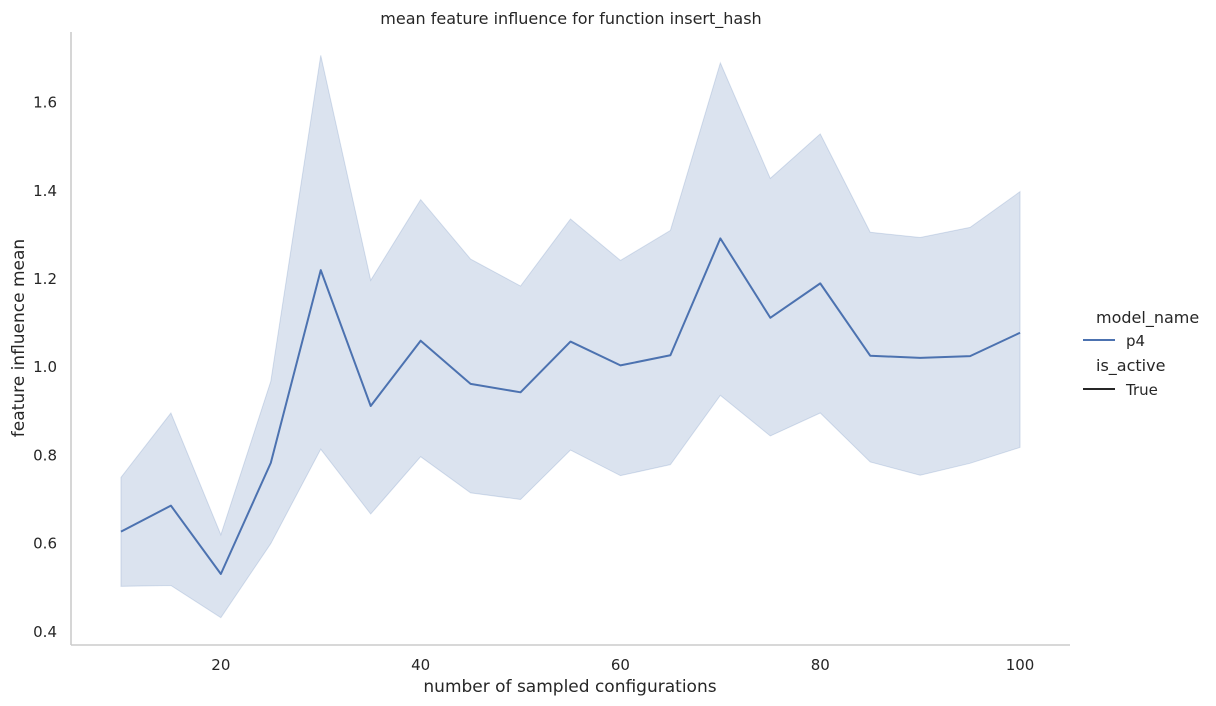  I want to click on x-tick-label: 60, so click(620, 665).